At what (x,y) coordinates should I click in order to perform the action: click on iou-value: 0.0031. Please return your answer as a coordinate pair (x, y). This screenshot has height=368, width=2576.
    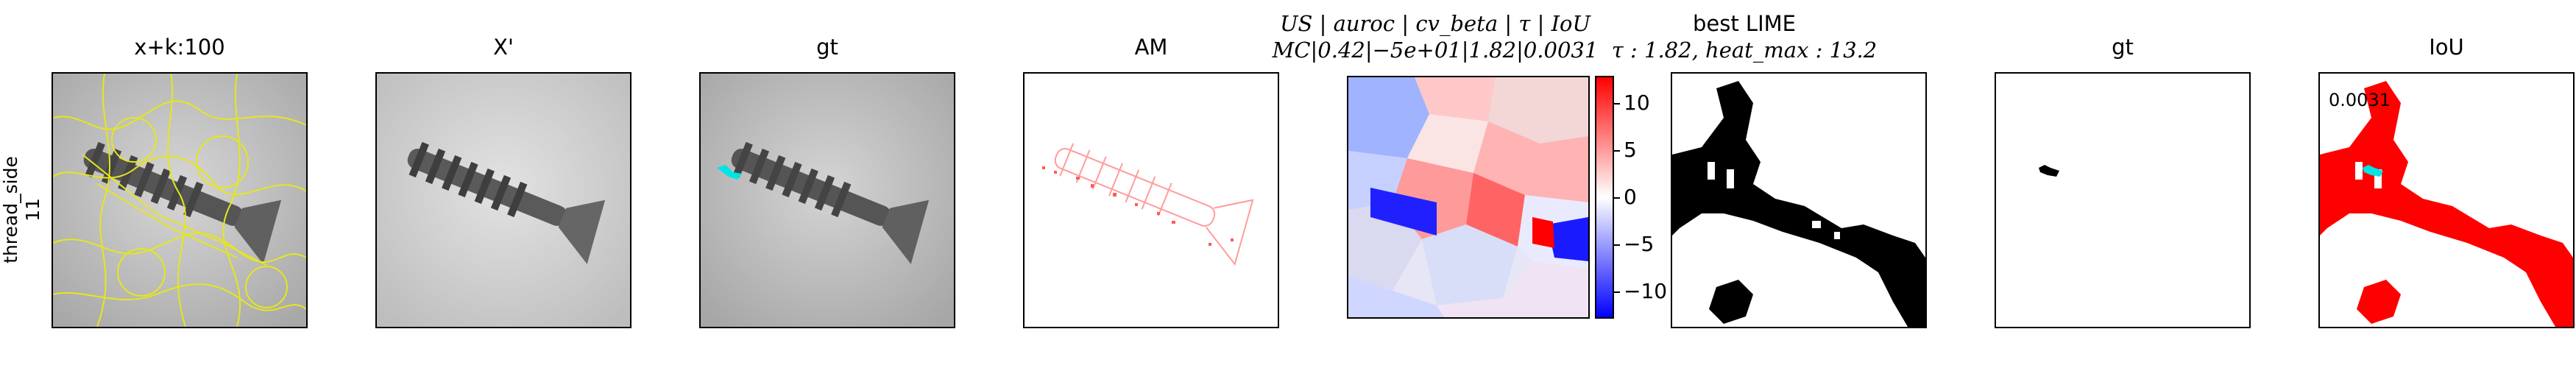
    Looking at the image, I should click on (2360, 100).